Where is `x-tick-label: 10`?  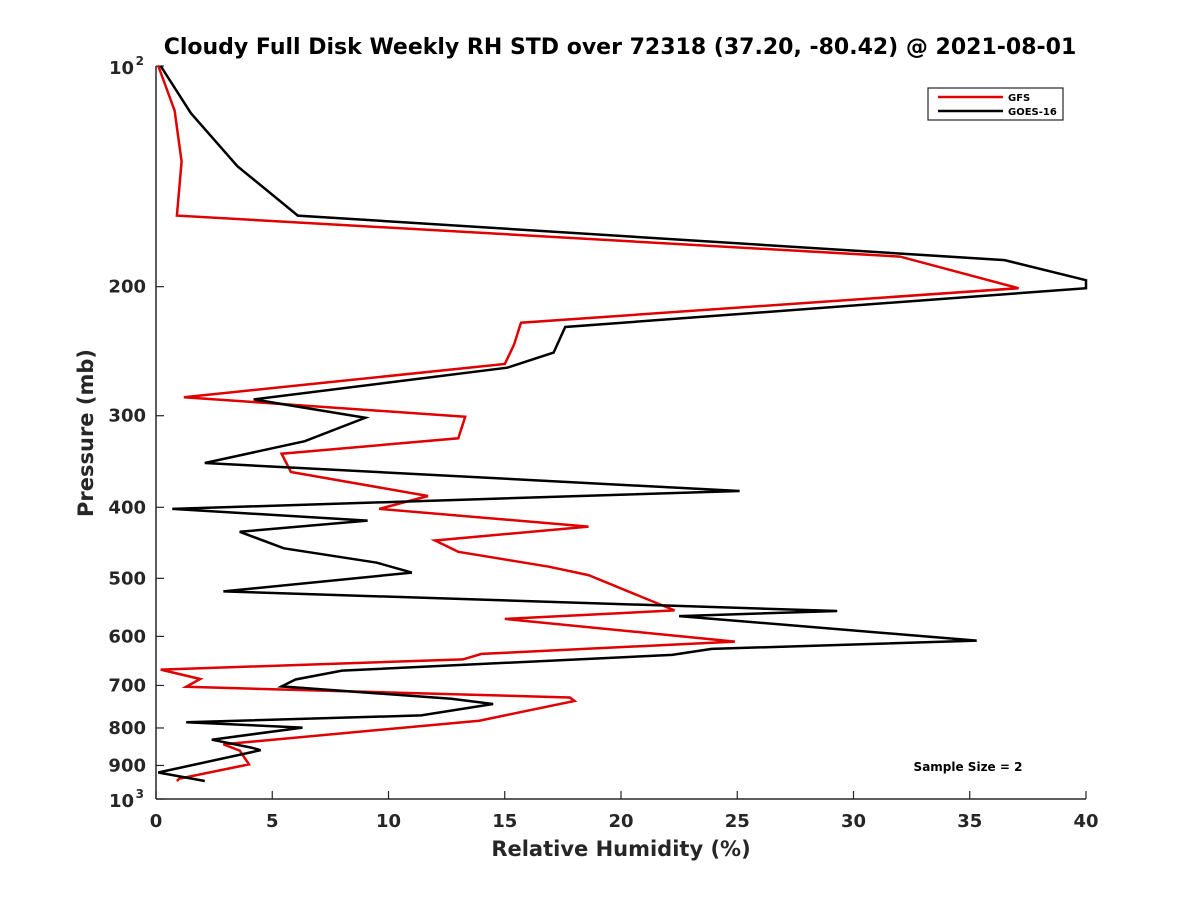 x-tick-label: 10 is located at coordinates (388, 821).